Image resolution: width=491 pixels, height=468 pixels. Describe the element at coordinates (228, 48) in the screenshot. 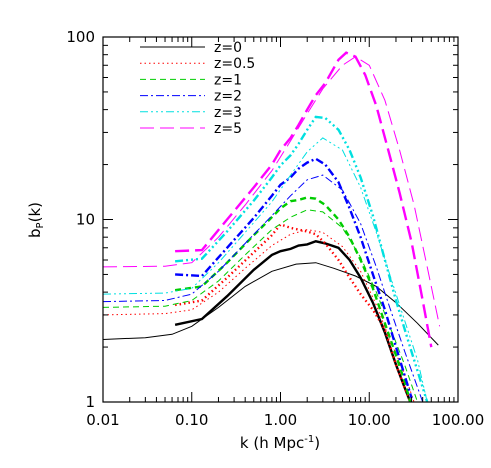

I see `legend-label-z-0: z=0` at that location.